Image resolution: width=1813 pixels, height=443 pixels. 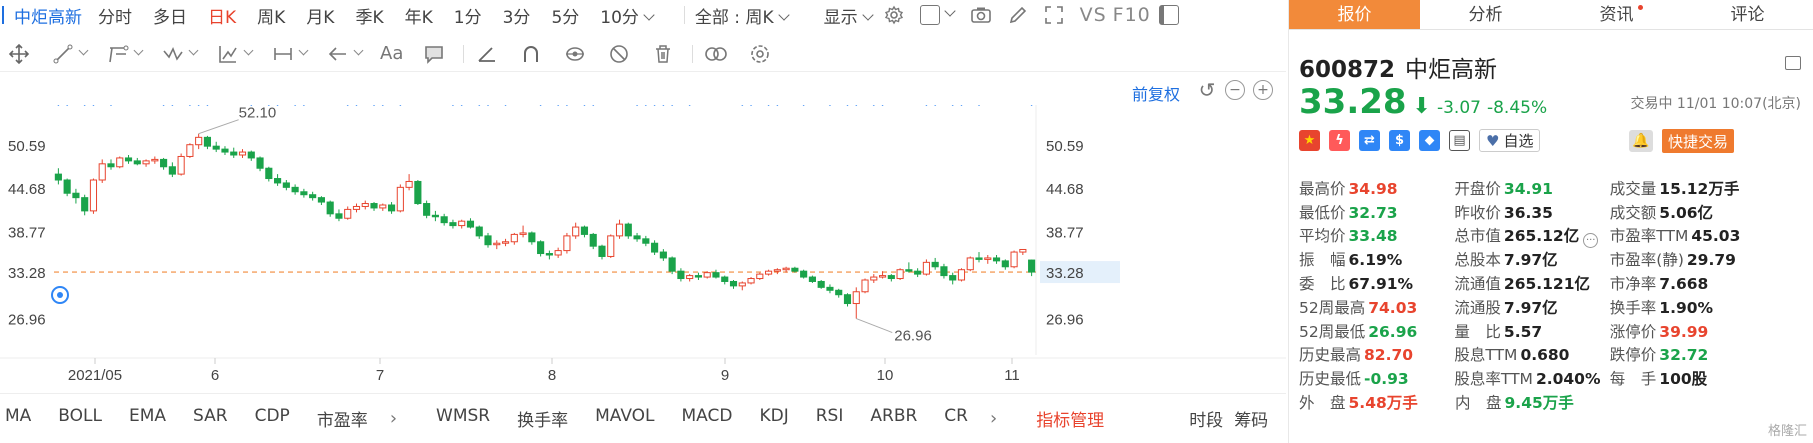 I want to click on wave-icon, so click(x=178, y=54).